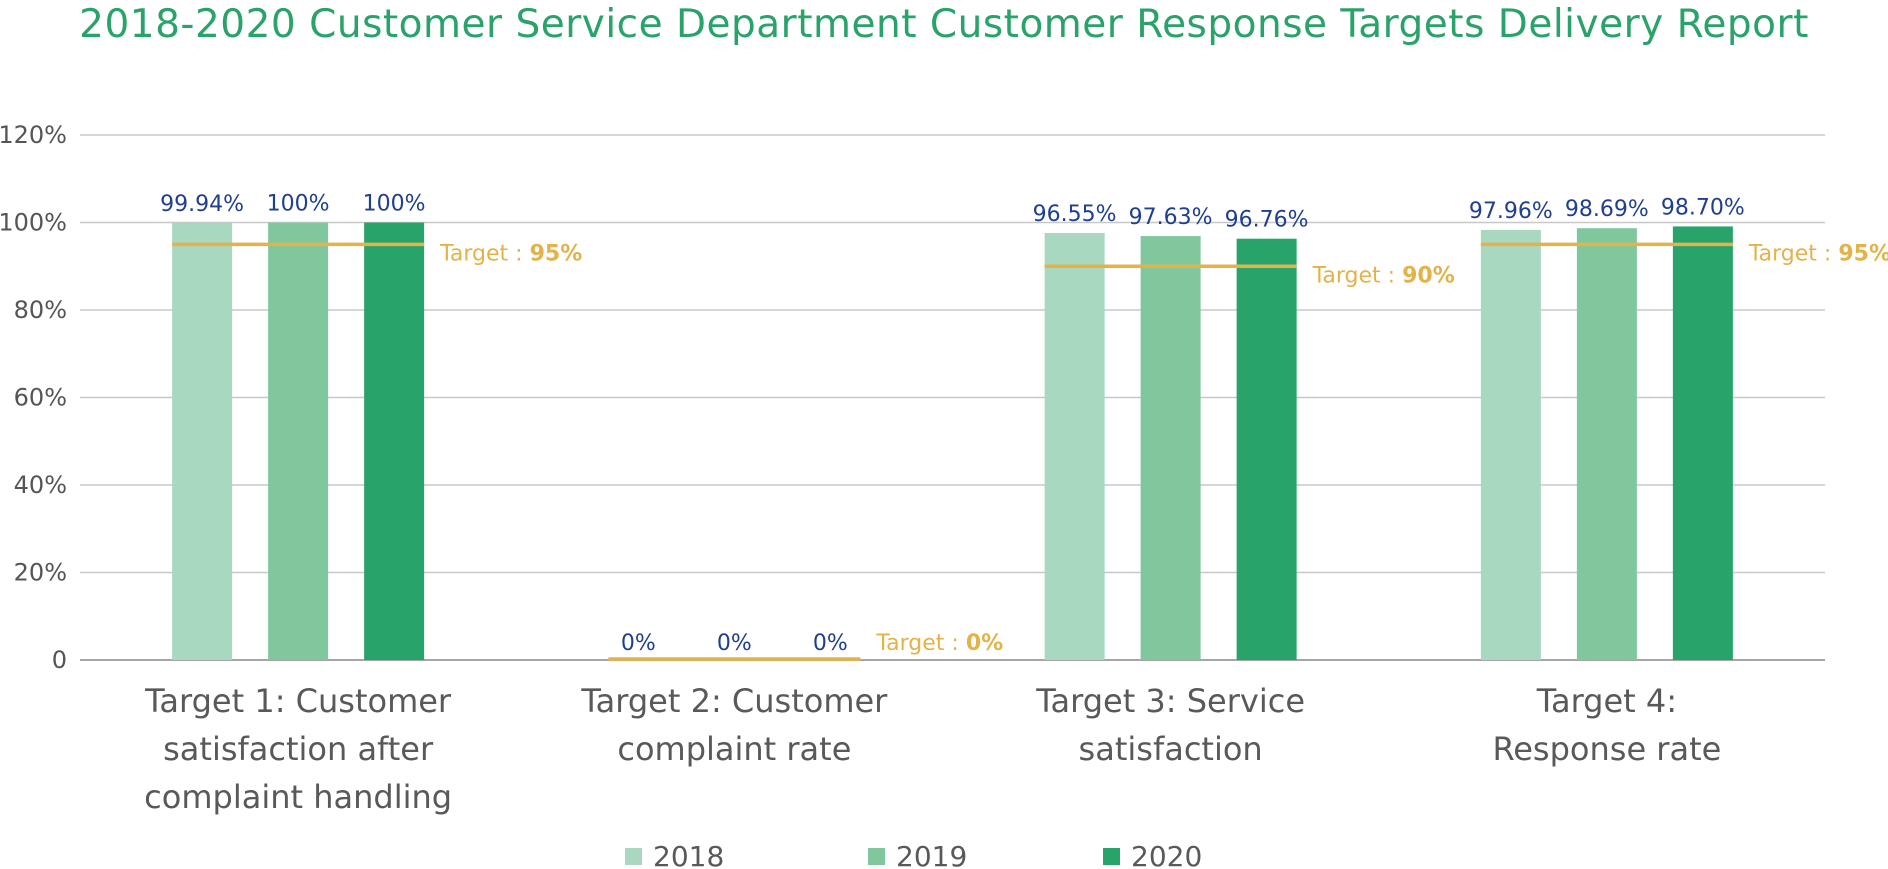  Describe the element at coordinates (202, 204) in the screenshot. I see `data-label: 99.94%` at that location.